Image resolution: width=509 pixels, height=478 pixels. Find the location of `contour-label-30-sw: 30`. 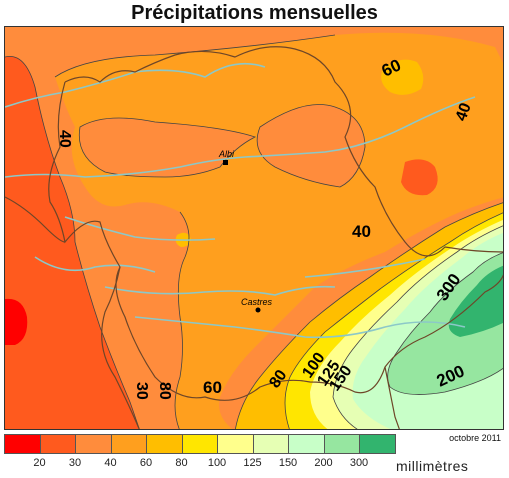

contour-label-30-sw: 30 is located at coordinates (141, 391).